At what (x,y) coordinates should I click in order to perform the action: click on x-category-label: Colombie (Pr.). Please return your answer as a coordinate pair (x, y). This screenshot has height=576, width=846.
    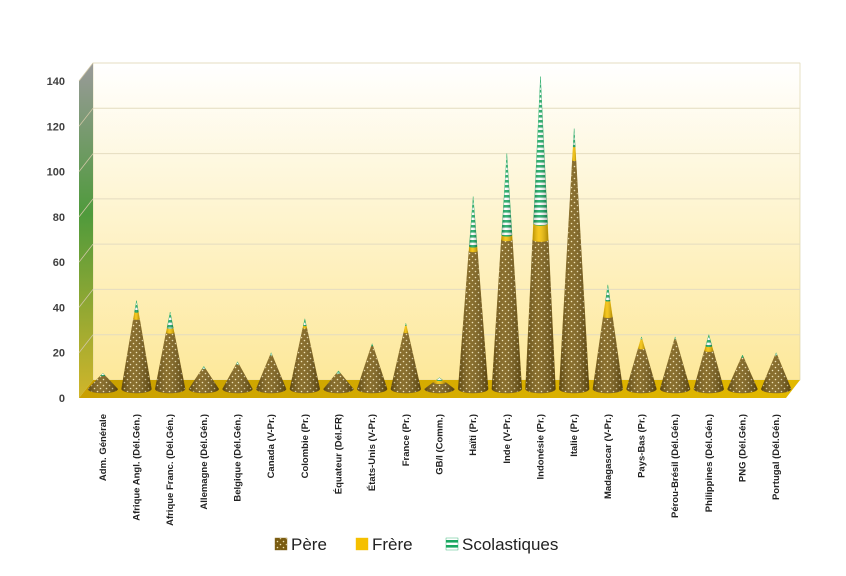
    Looking at the image, I should click on (305, 446).